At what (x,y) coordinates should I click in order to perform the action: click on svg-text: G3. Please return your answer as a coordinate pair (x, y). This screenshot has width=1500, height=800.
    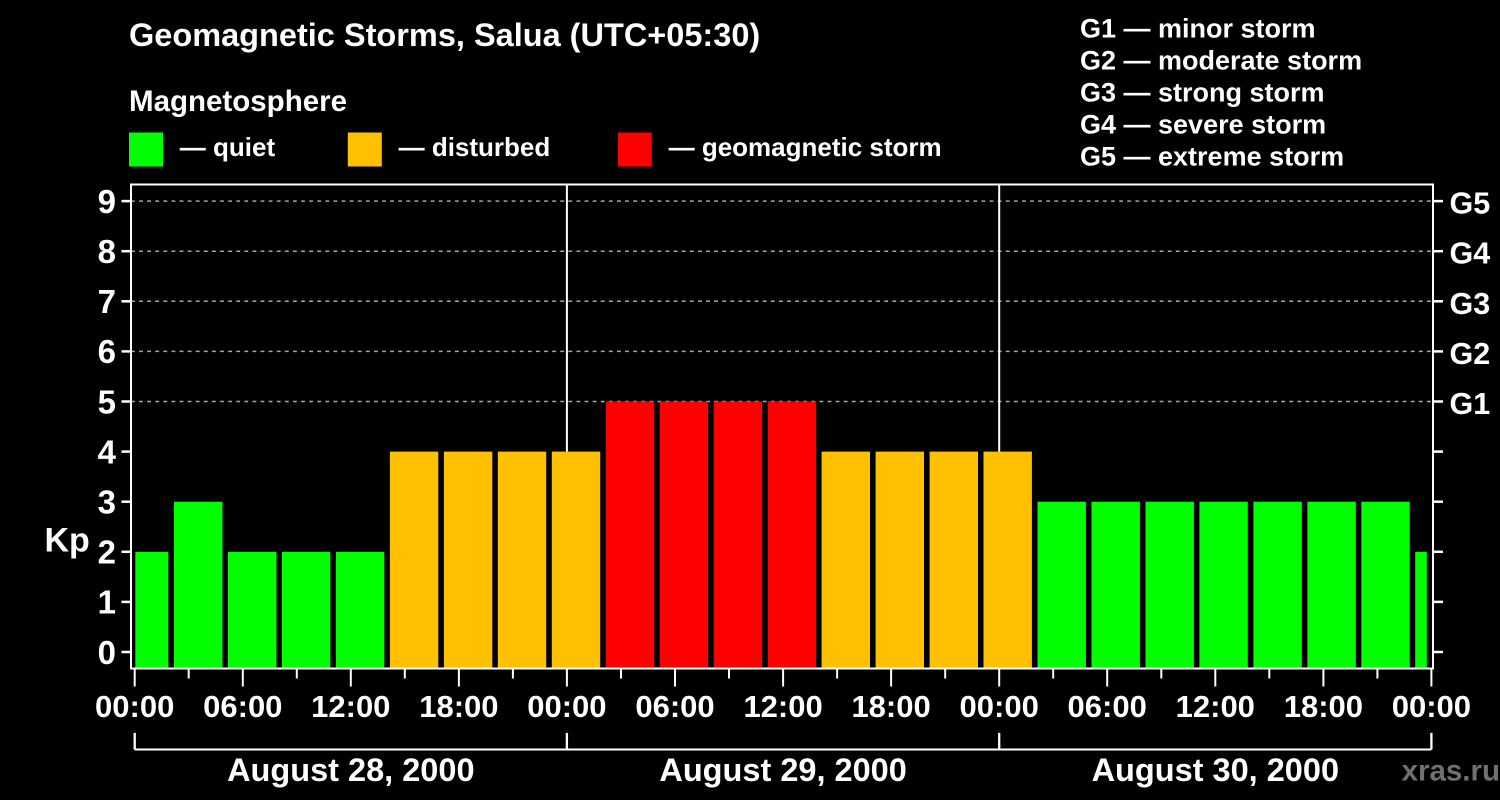
    Looking at the image, I should click on (1470, 304).